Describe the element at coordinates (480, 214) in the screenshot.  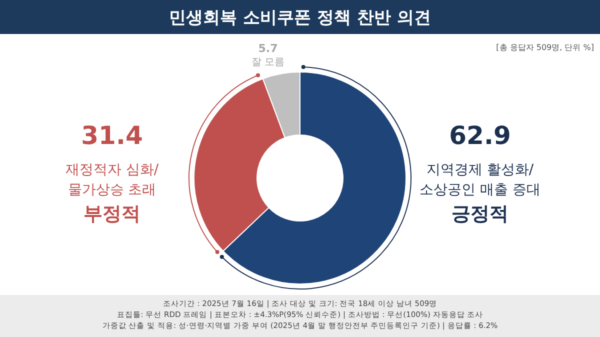
I see `slice-label: 긍정적` at that location.